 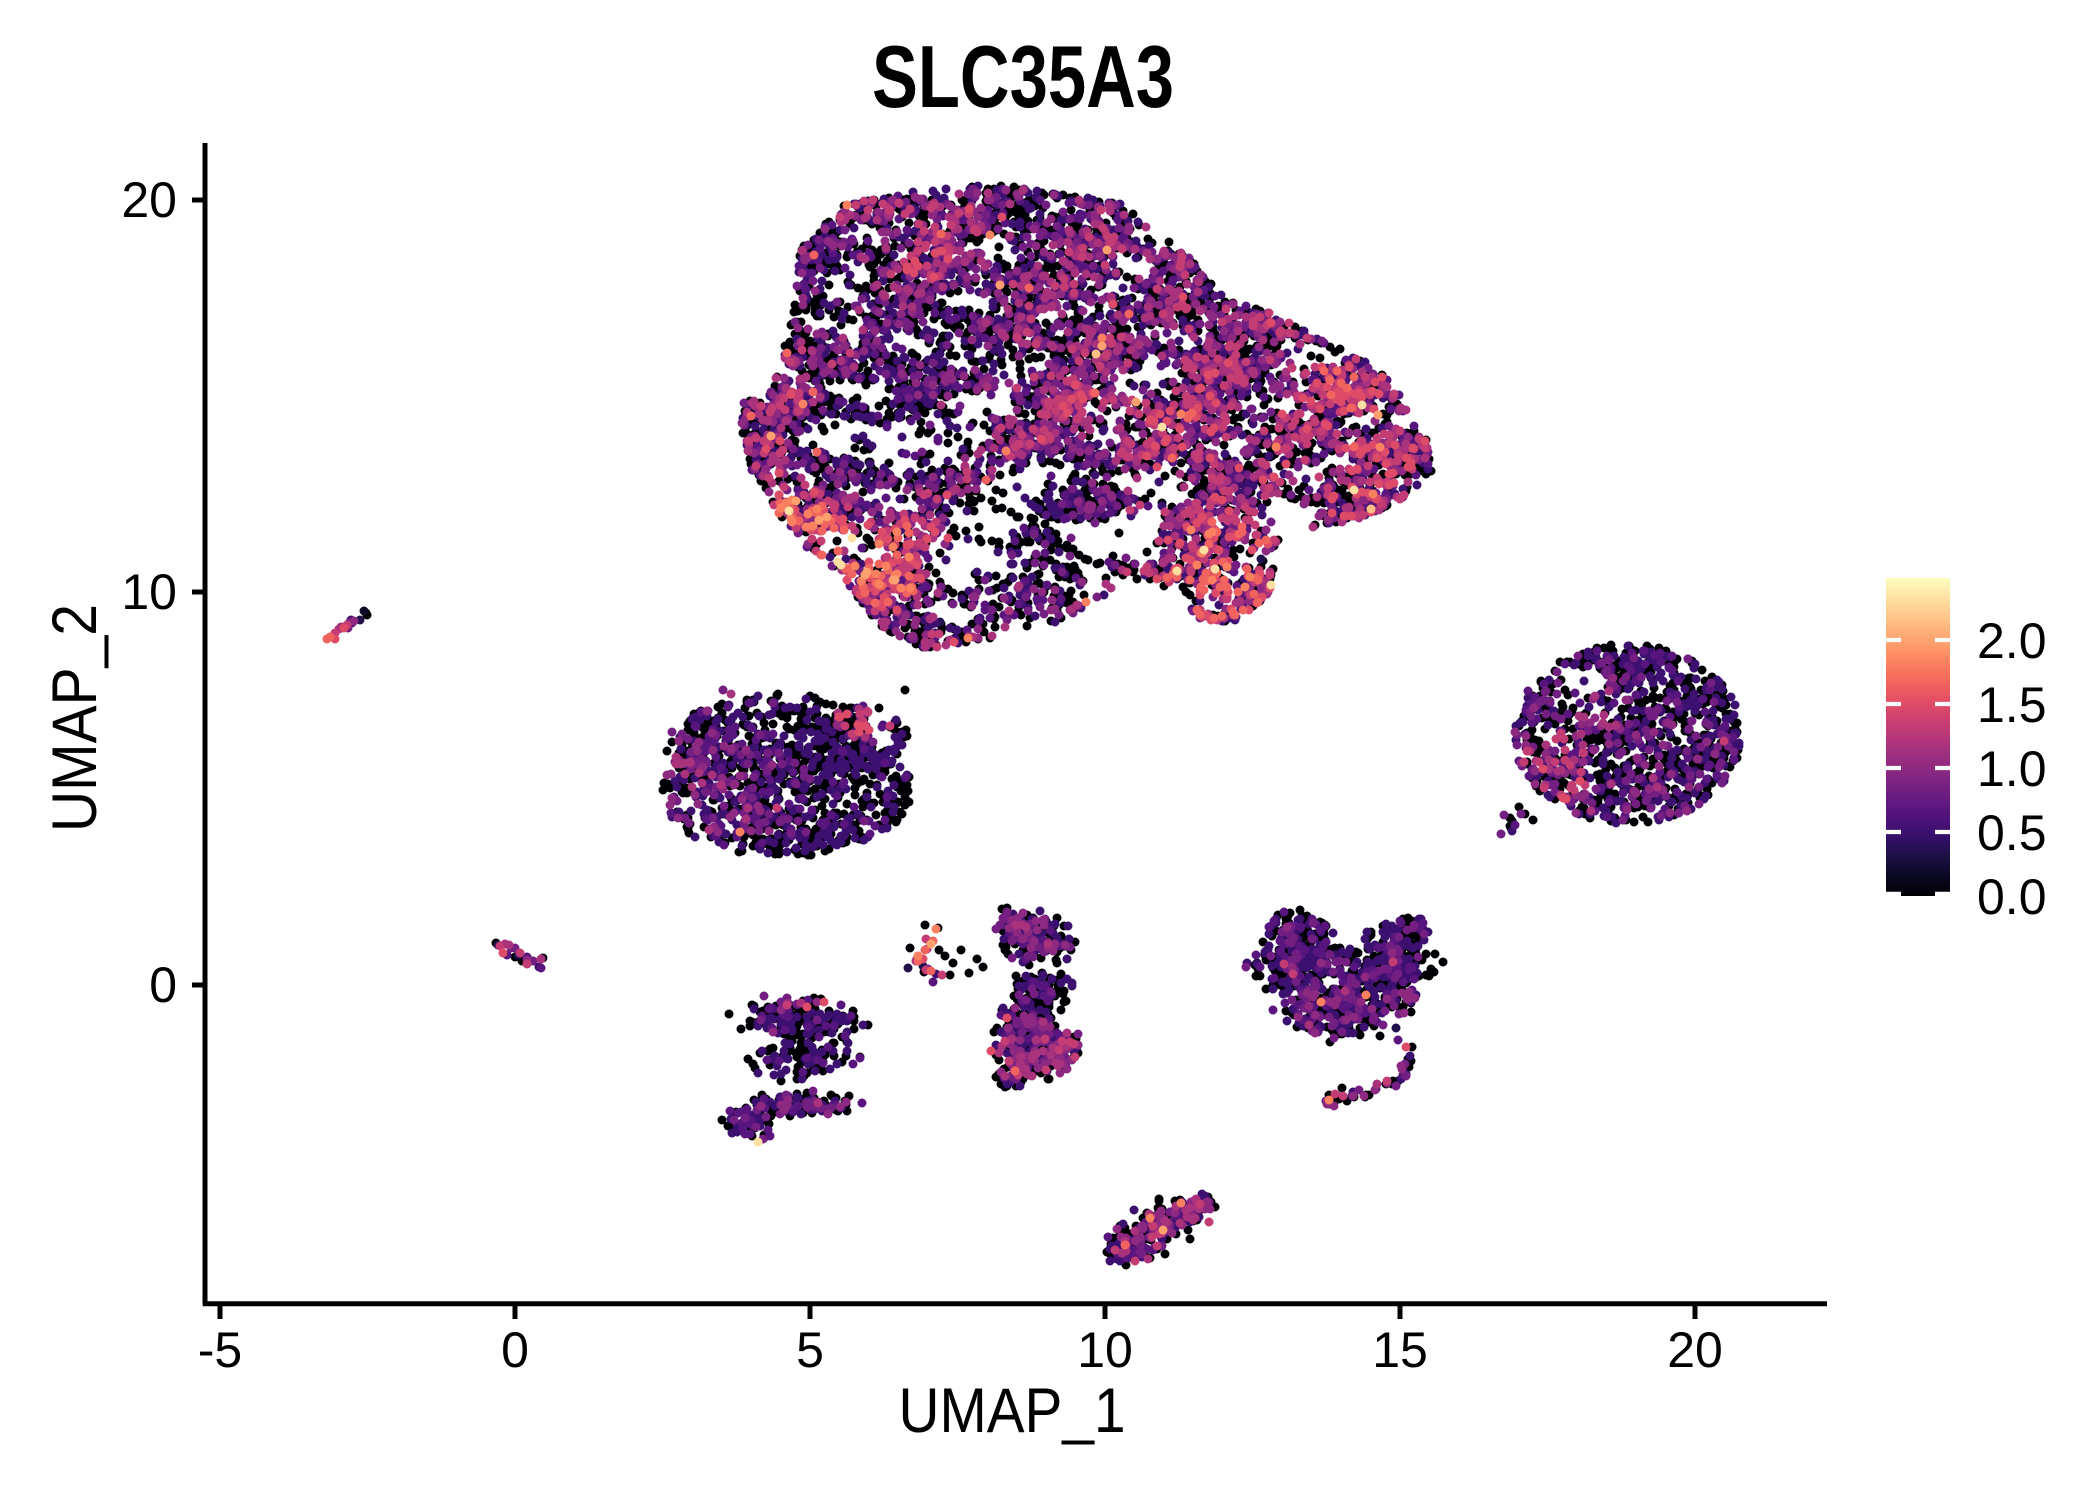 What do you see at coordinates (2012, 641) in the screenshot?
I see `svg-text: 2.0` at bounding box center [2012, 641].